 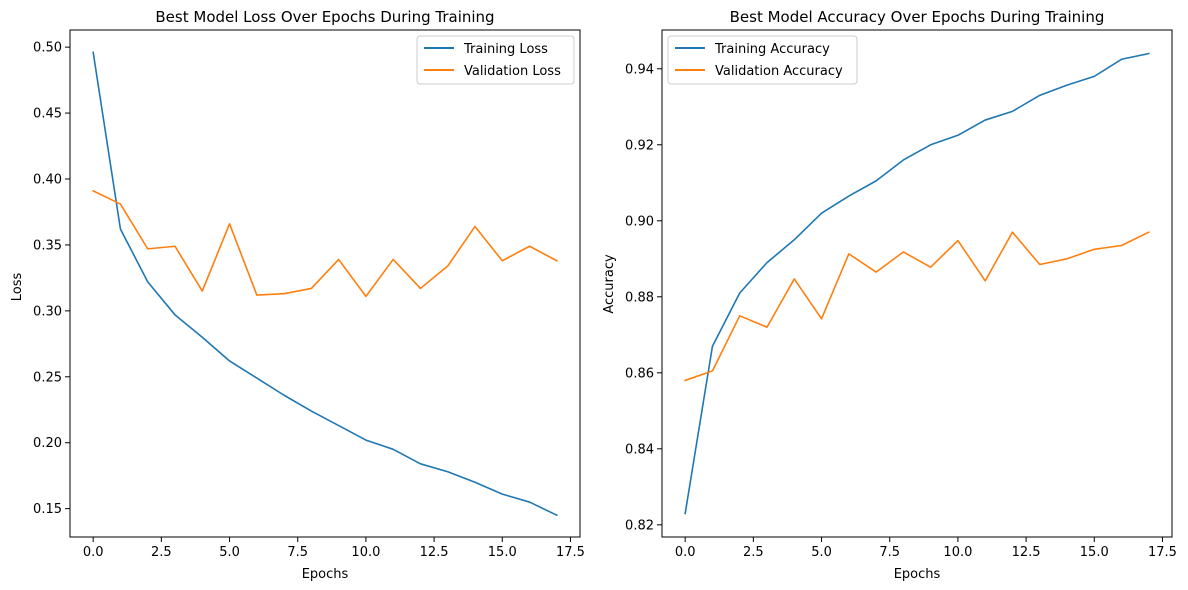 I want to click on loss-ytick-label: 0.45, so click(x=47, y=114).